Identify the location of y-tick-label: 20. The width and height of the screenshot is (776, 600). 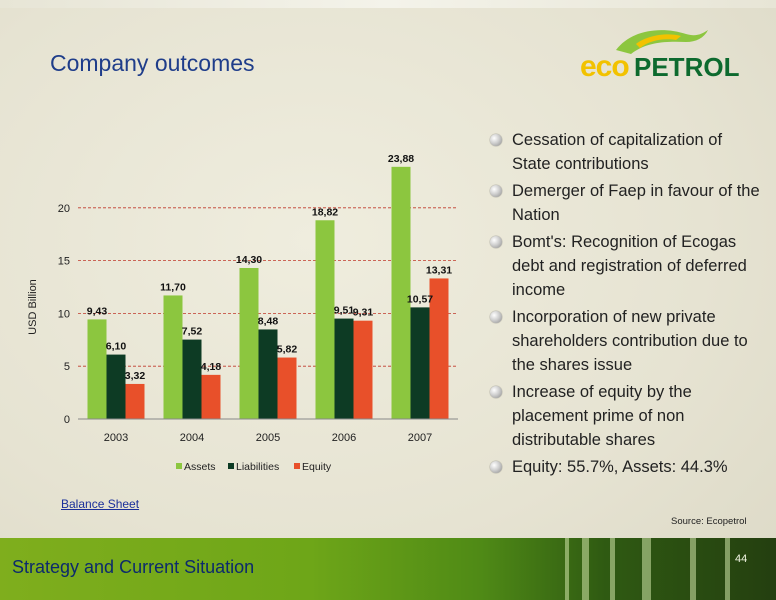
(64, 209).